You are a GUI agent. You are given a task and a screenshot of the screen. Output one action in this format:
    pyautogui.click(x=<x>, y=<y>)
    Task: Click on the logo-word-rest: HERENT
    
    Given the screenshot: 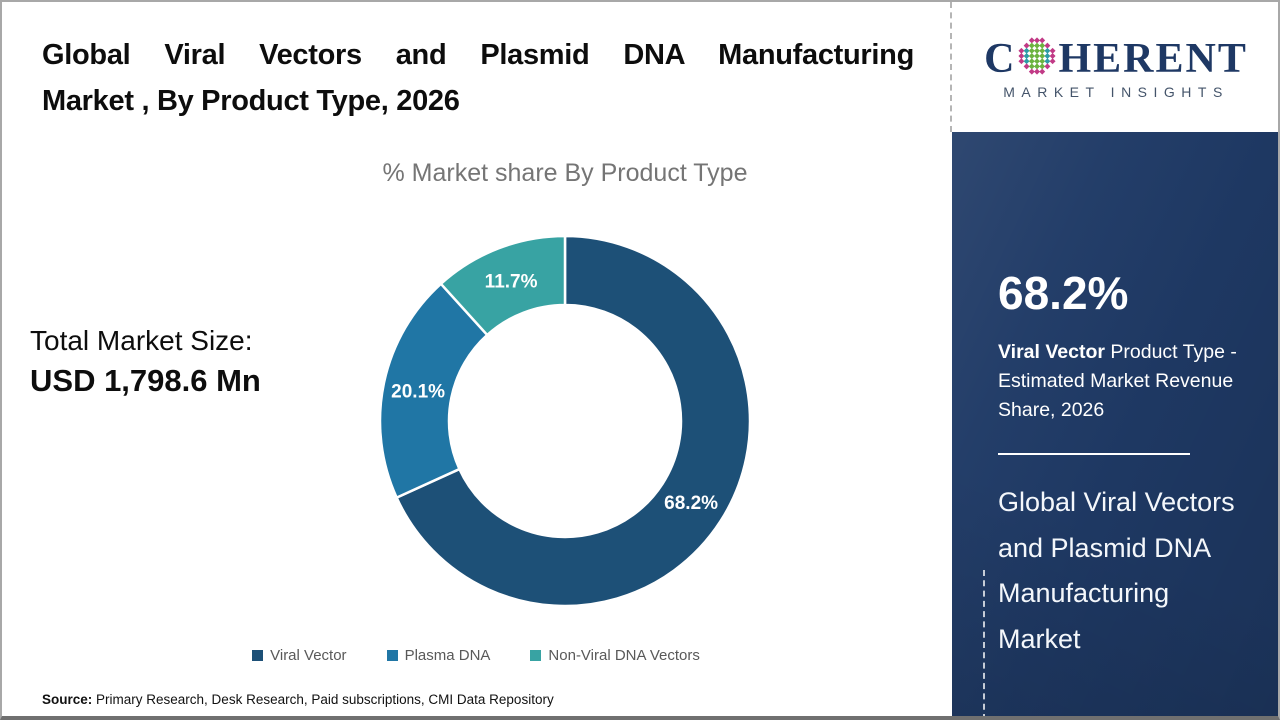 What is the action you would take?
    pyautogui.click(x=1153, y=58)
    